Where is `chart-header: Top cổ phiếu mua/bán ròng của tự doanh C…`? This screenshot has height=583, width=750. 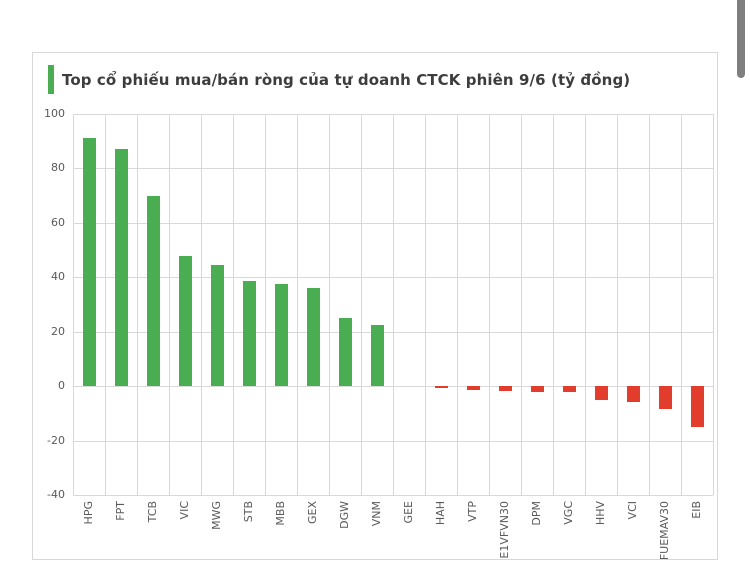 chart-header: Top cổ phiếu mua/bán ròng của tự doanh C… is located at coordinates (339, 79).